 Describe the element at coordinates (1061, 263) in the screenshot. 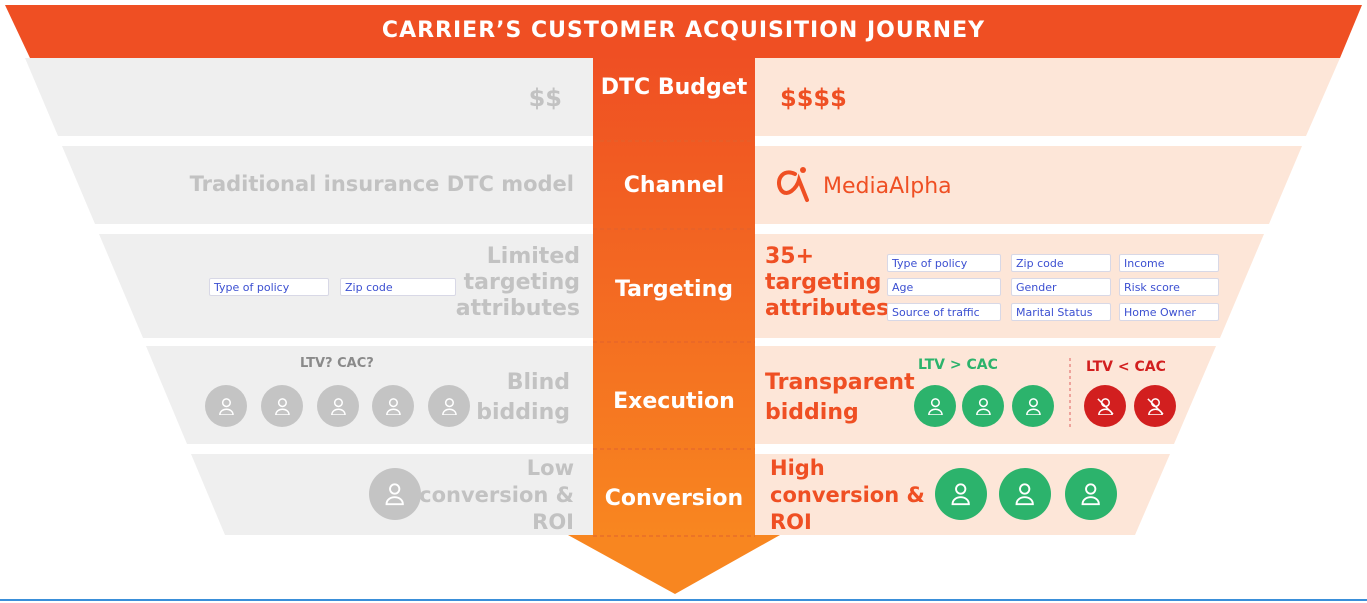

I see `right-attribute-chip: Zip code` at that location.